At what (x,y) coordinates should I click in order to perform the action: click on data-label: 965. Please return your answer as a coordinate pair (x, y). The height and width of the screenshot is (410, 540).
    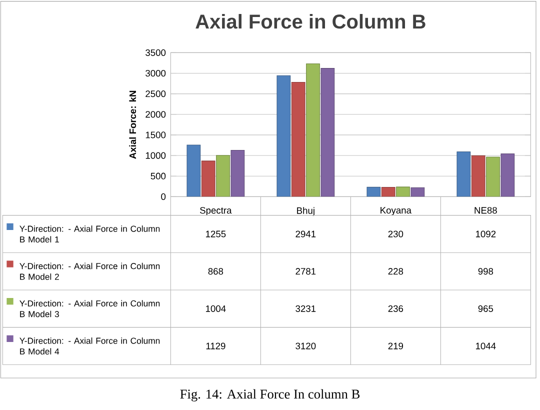
    Looking at the image, I should click on (486, 308).